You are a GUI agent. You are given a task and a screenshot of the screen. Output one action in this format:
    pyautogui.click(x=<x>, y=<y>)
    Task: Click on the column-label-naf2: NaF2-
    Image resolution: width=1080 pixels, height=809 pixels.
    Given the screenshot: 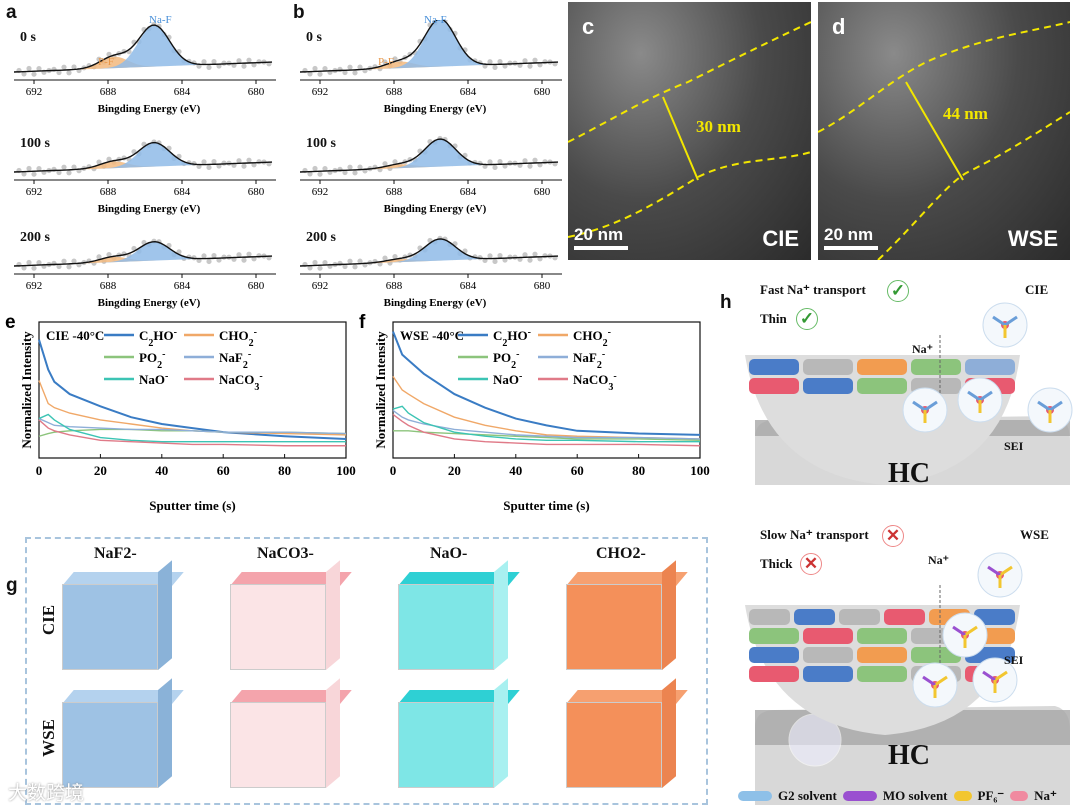 What is the action you would take?
    pyautogui.click(x=115, y=554)
    